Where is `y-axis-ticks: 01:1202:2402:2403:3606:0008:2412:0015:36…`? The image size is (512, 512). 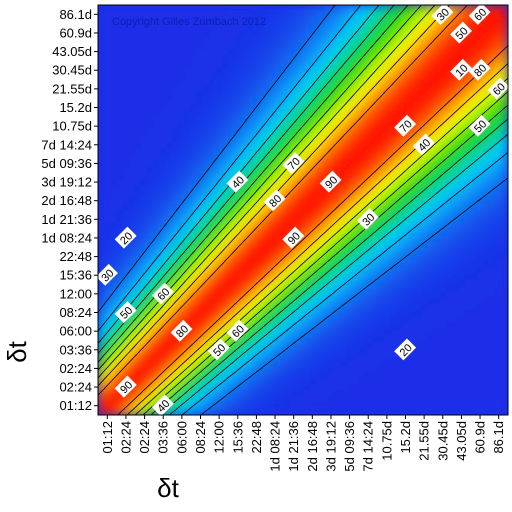 y-axis-ticks: 01:1202:2402:2403:3606:0008:2412:0015:36… is located at coordinates (69, 210).